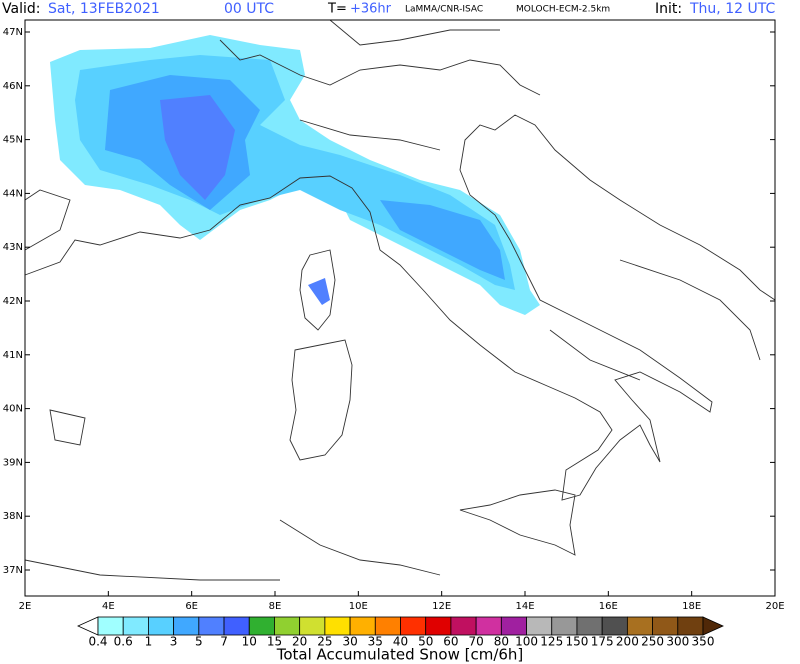 The height and width of the screenshot is (664, 800). I want to click on lat-label: 40N, so click(13, 409).